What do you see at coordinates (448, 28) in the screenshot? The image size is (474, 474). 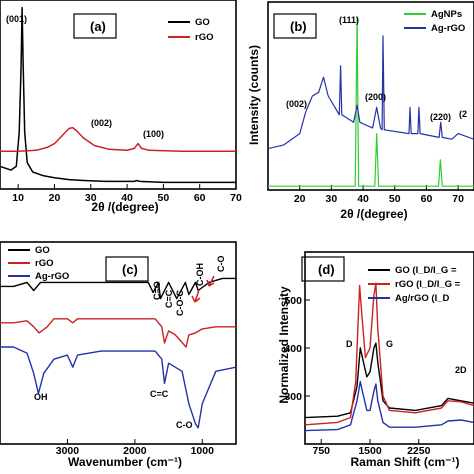 I see `legend-label-b-1: Ag-rGO` at bounding box center [448, 28].